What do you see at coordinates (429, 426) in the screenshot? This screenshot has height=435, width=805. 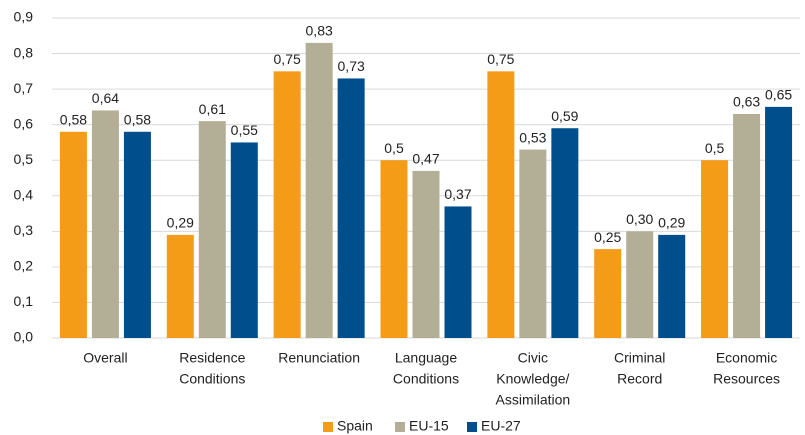 I see `legend-label: EU-15` at bounding box center [429, 426].